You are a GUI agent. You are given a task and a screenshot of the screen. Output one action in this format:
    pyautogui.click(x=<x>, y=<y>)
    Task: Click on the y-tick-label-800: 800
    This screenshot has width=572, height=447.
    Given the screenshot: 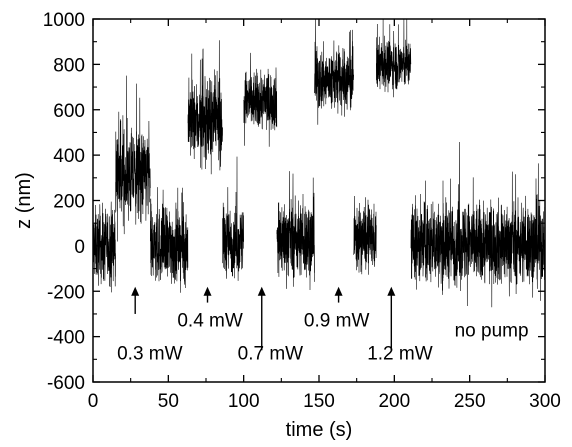 What is the action you would take?
    pyautogui.click(x=69, y=65)
    